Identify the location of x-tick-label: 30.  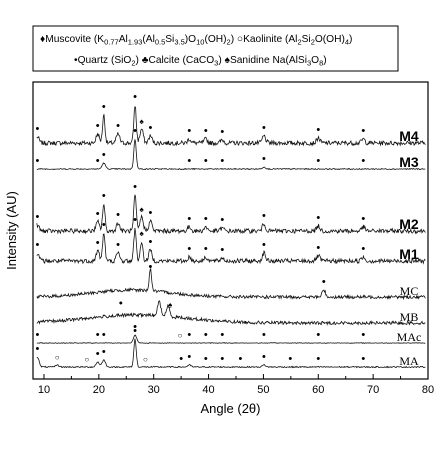
(154, 390).